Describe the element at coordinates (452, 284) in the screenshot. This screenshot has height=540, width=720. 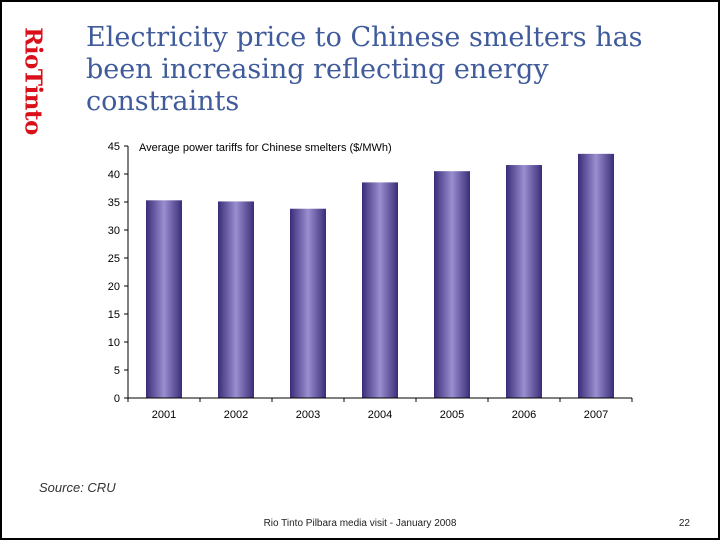
I see `bar-2005` at that location.